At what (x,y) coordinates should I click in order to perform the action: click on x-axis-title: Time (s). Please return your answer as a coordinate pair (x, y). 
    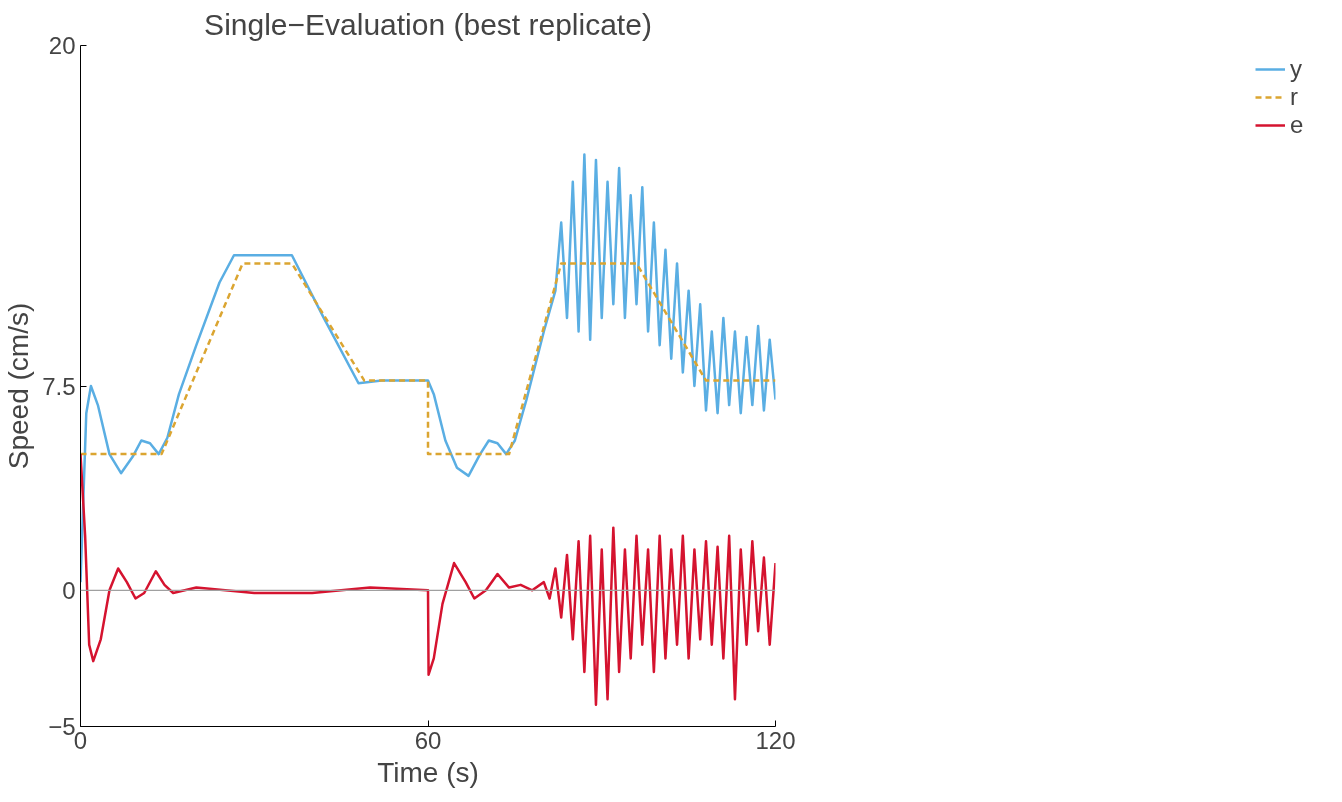
    Looking at the image, I should click on (428, 772).